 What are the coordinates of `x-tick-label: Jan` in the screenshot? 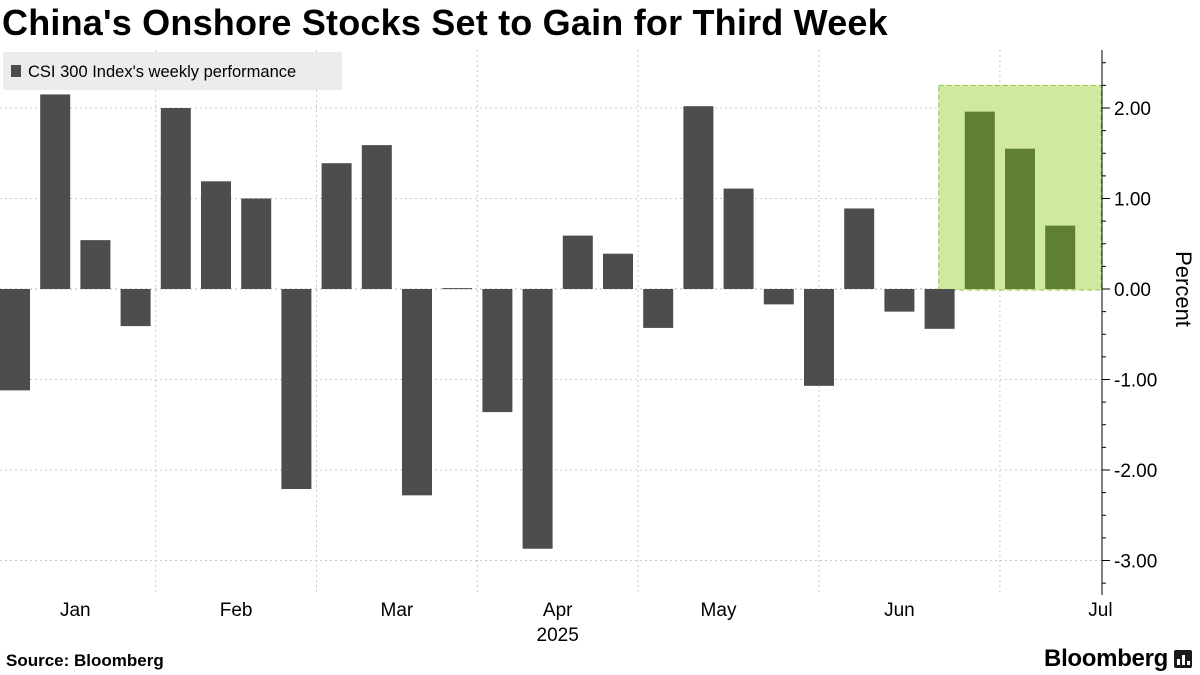 It's located at (75, 610).